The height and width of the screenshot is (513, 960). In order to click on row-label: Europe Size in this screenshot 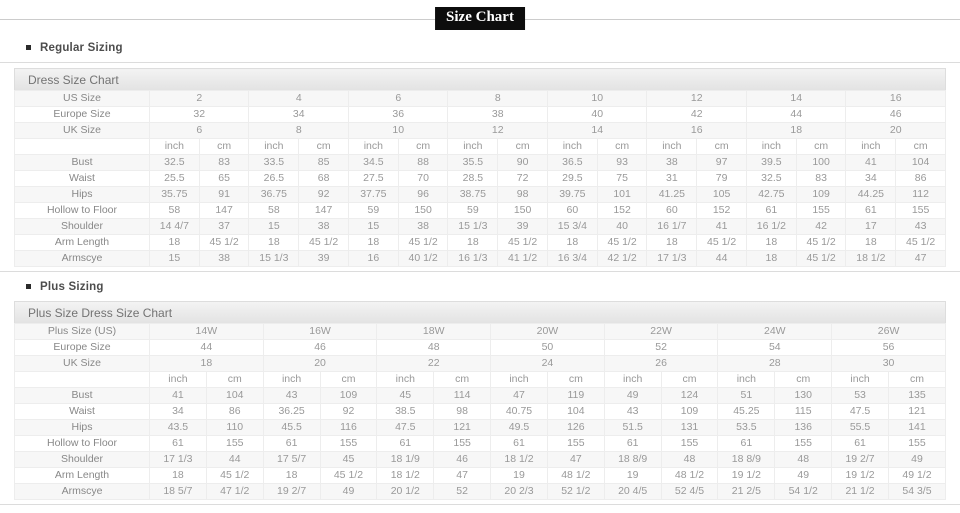, I will do `click(82, 347)`.